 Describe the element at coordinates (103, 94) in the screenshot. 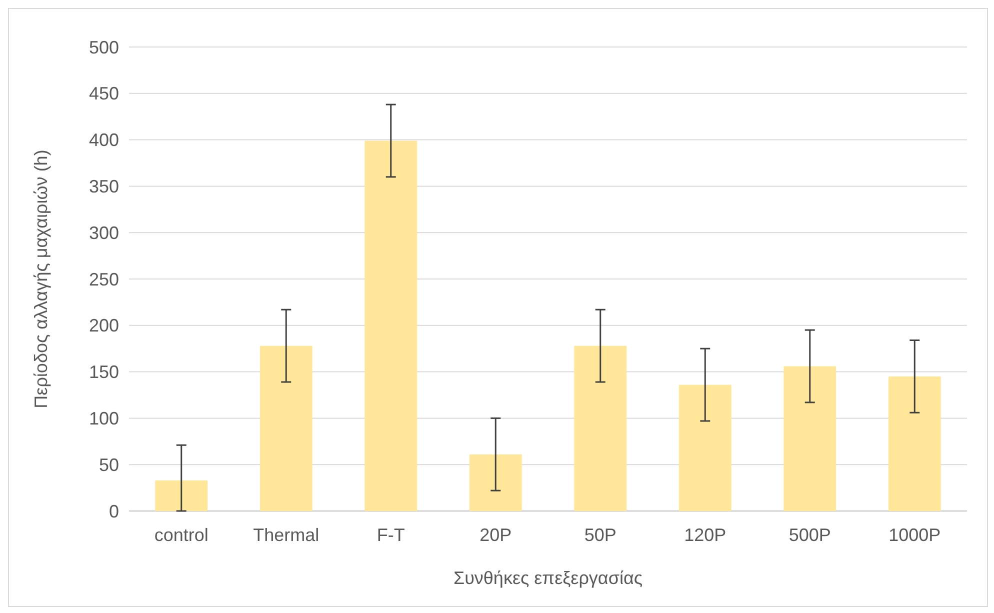

I see `y-tick-label: 450` at that location.